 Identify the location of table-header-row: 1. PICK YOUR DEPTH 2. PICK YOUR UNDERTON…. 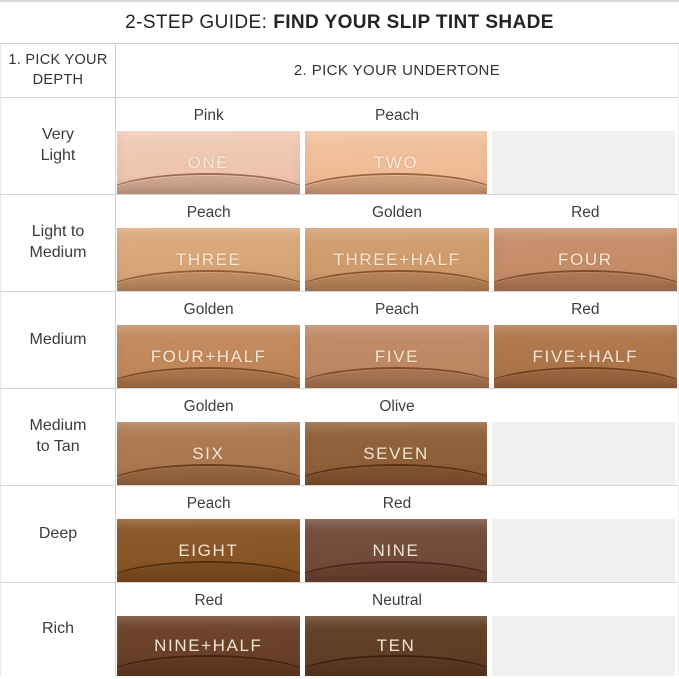
(339, 71).